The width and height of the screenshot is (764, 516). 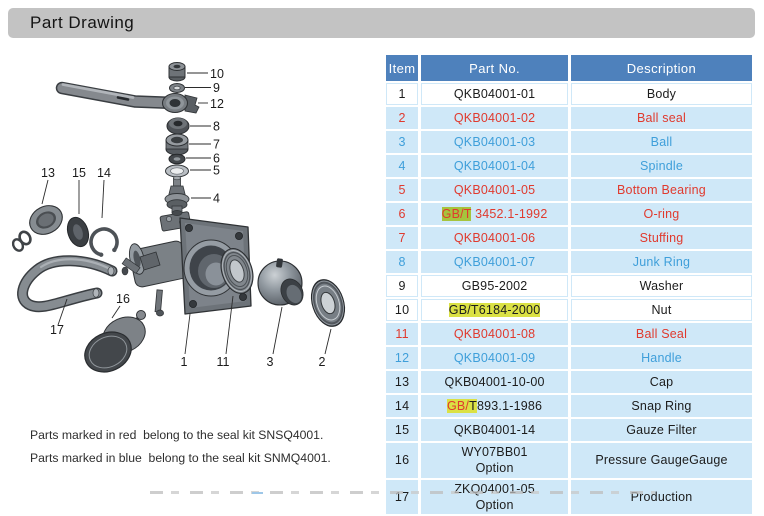 What do you see at coordinates (509, 213) in the screenshot?
I see `part-no-text: 3452.1-1992` at bounding box center [509, 213].